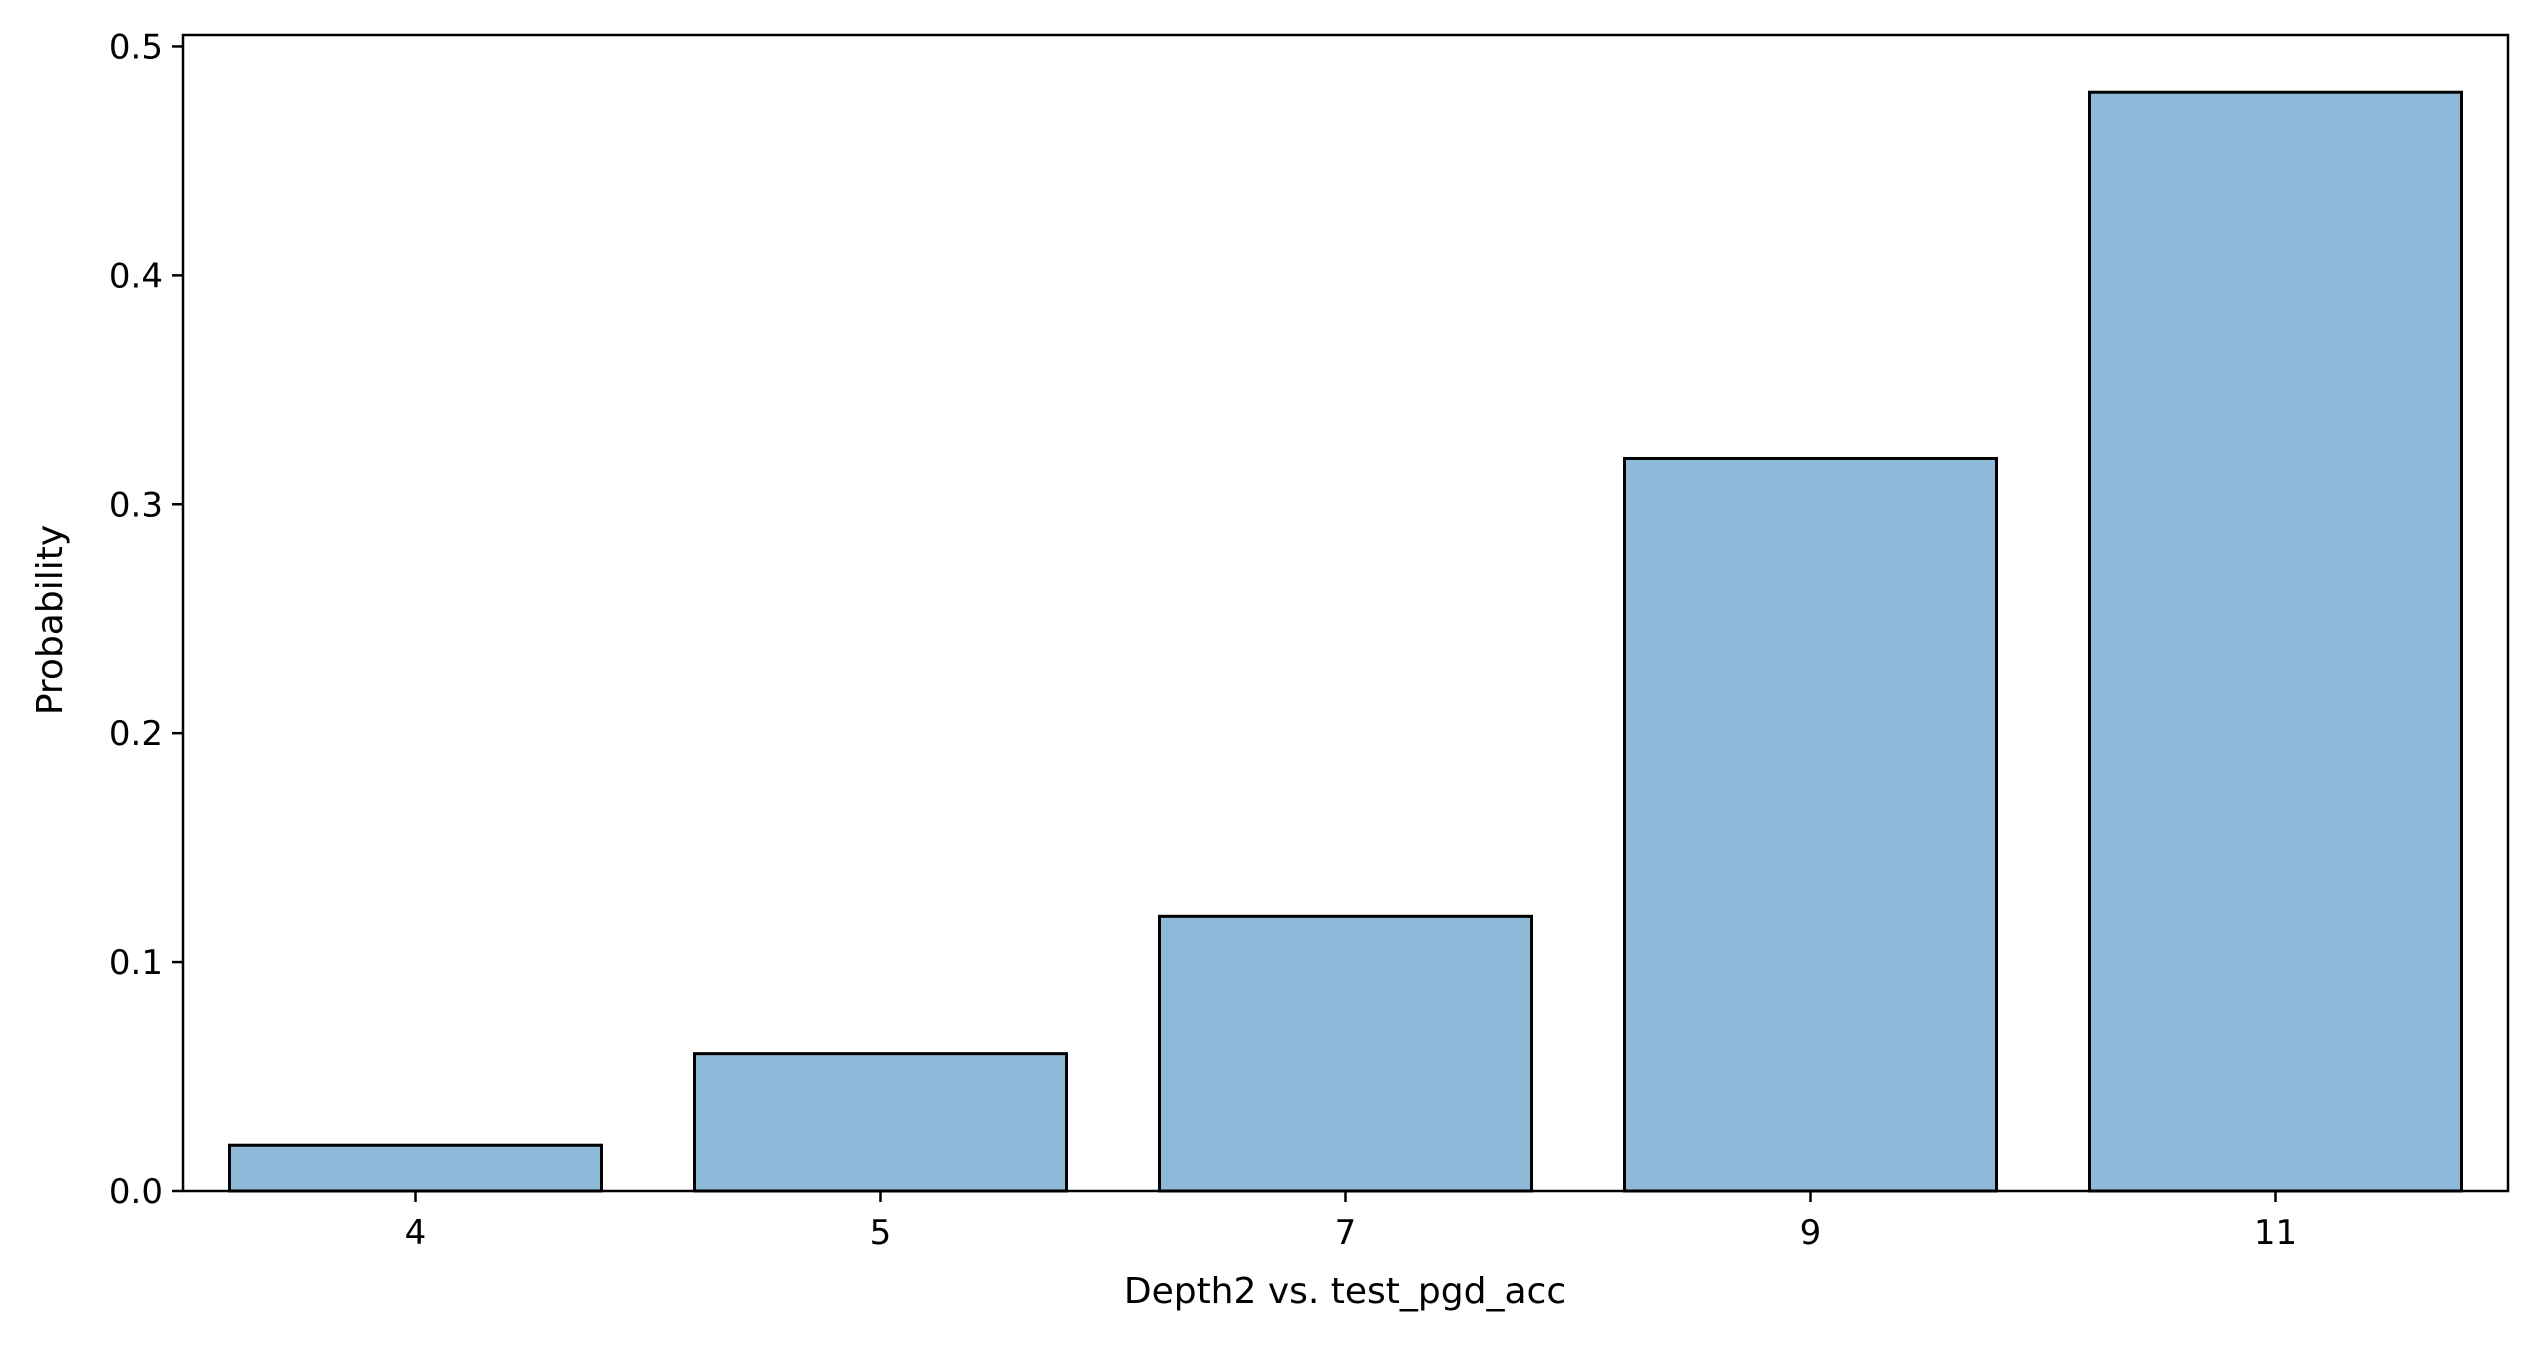 Image resolution: width=2537 pixels, height=1352 pixels. I want to click on y-tick-label: 0.2, so click(136, 734).